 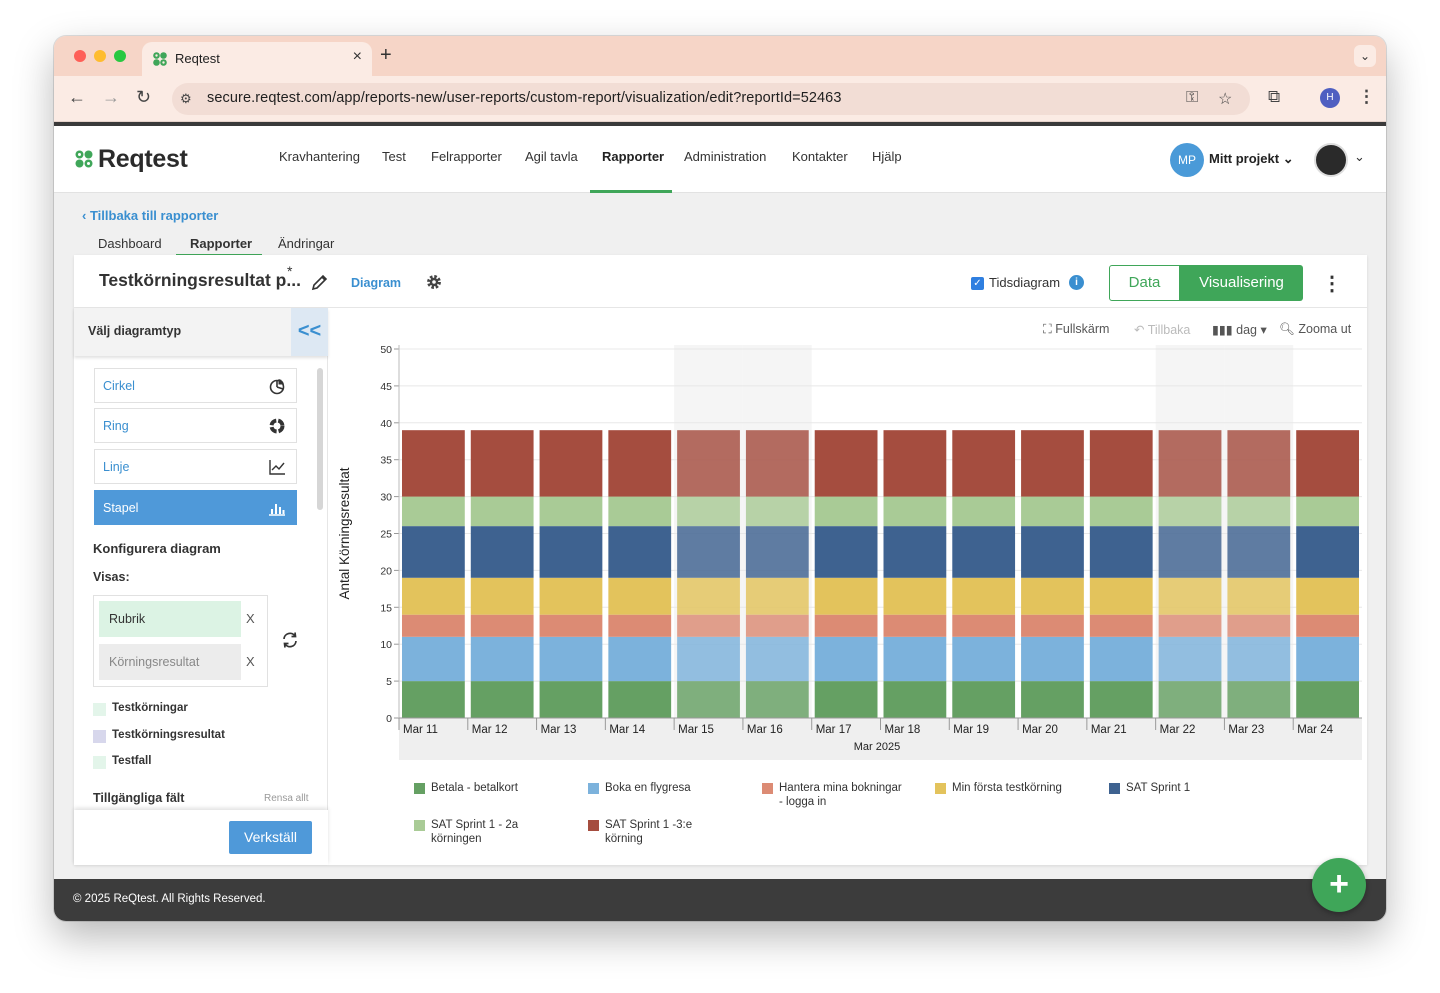 I want to click on shown-field-rubrik: Rubrik, so click(x=170, y=619).